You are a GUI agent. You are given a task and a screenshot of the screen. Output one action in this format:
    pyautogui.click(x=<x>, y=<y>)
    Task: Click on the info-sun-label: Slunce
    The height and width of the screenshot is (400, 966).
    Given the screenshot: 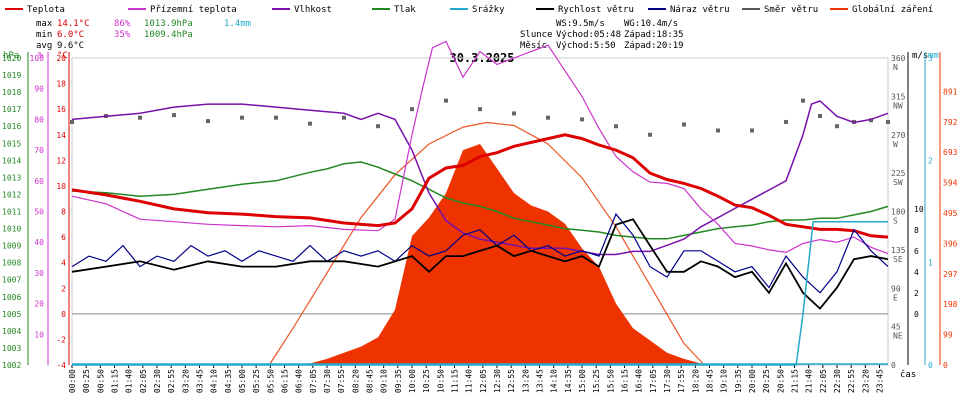 What is the action you would take?
    pyautogui.click(x=536, y=35)
    